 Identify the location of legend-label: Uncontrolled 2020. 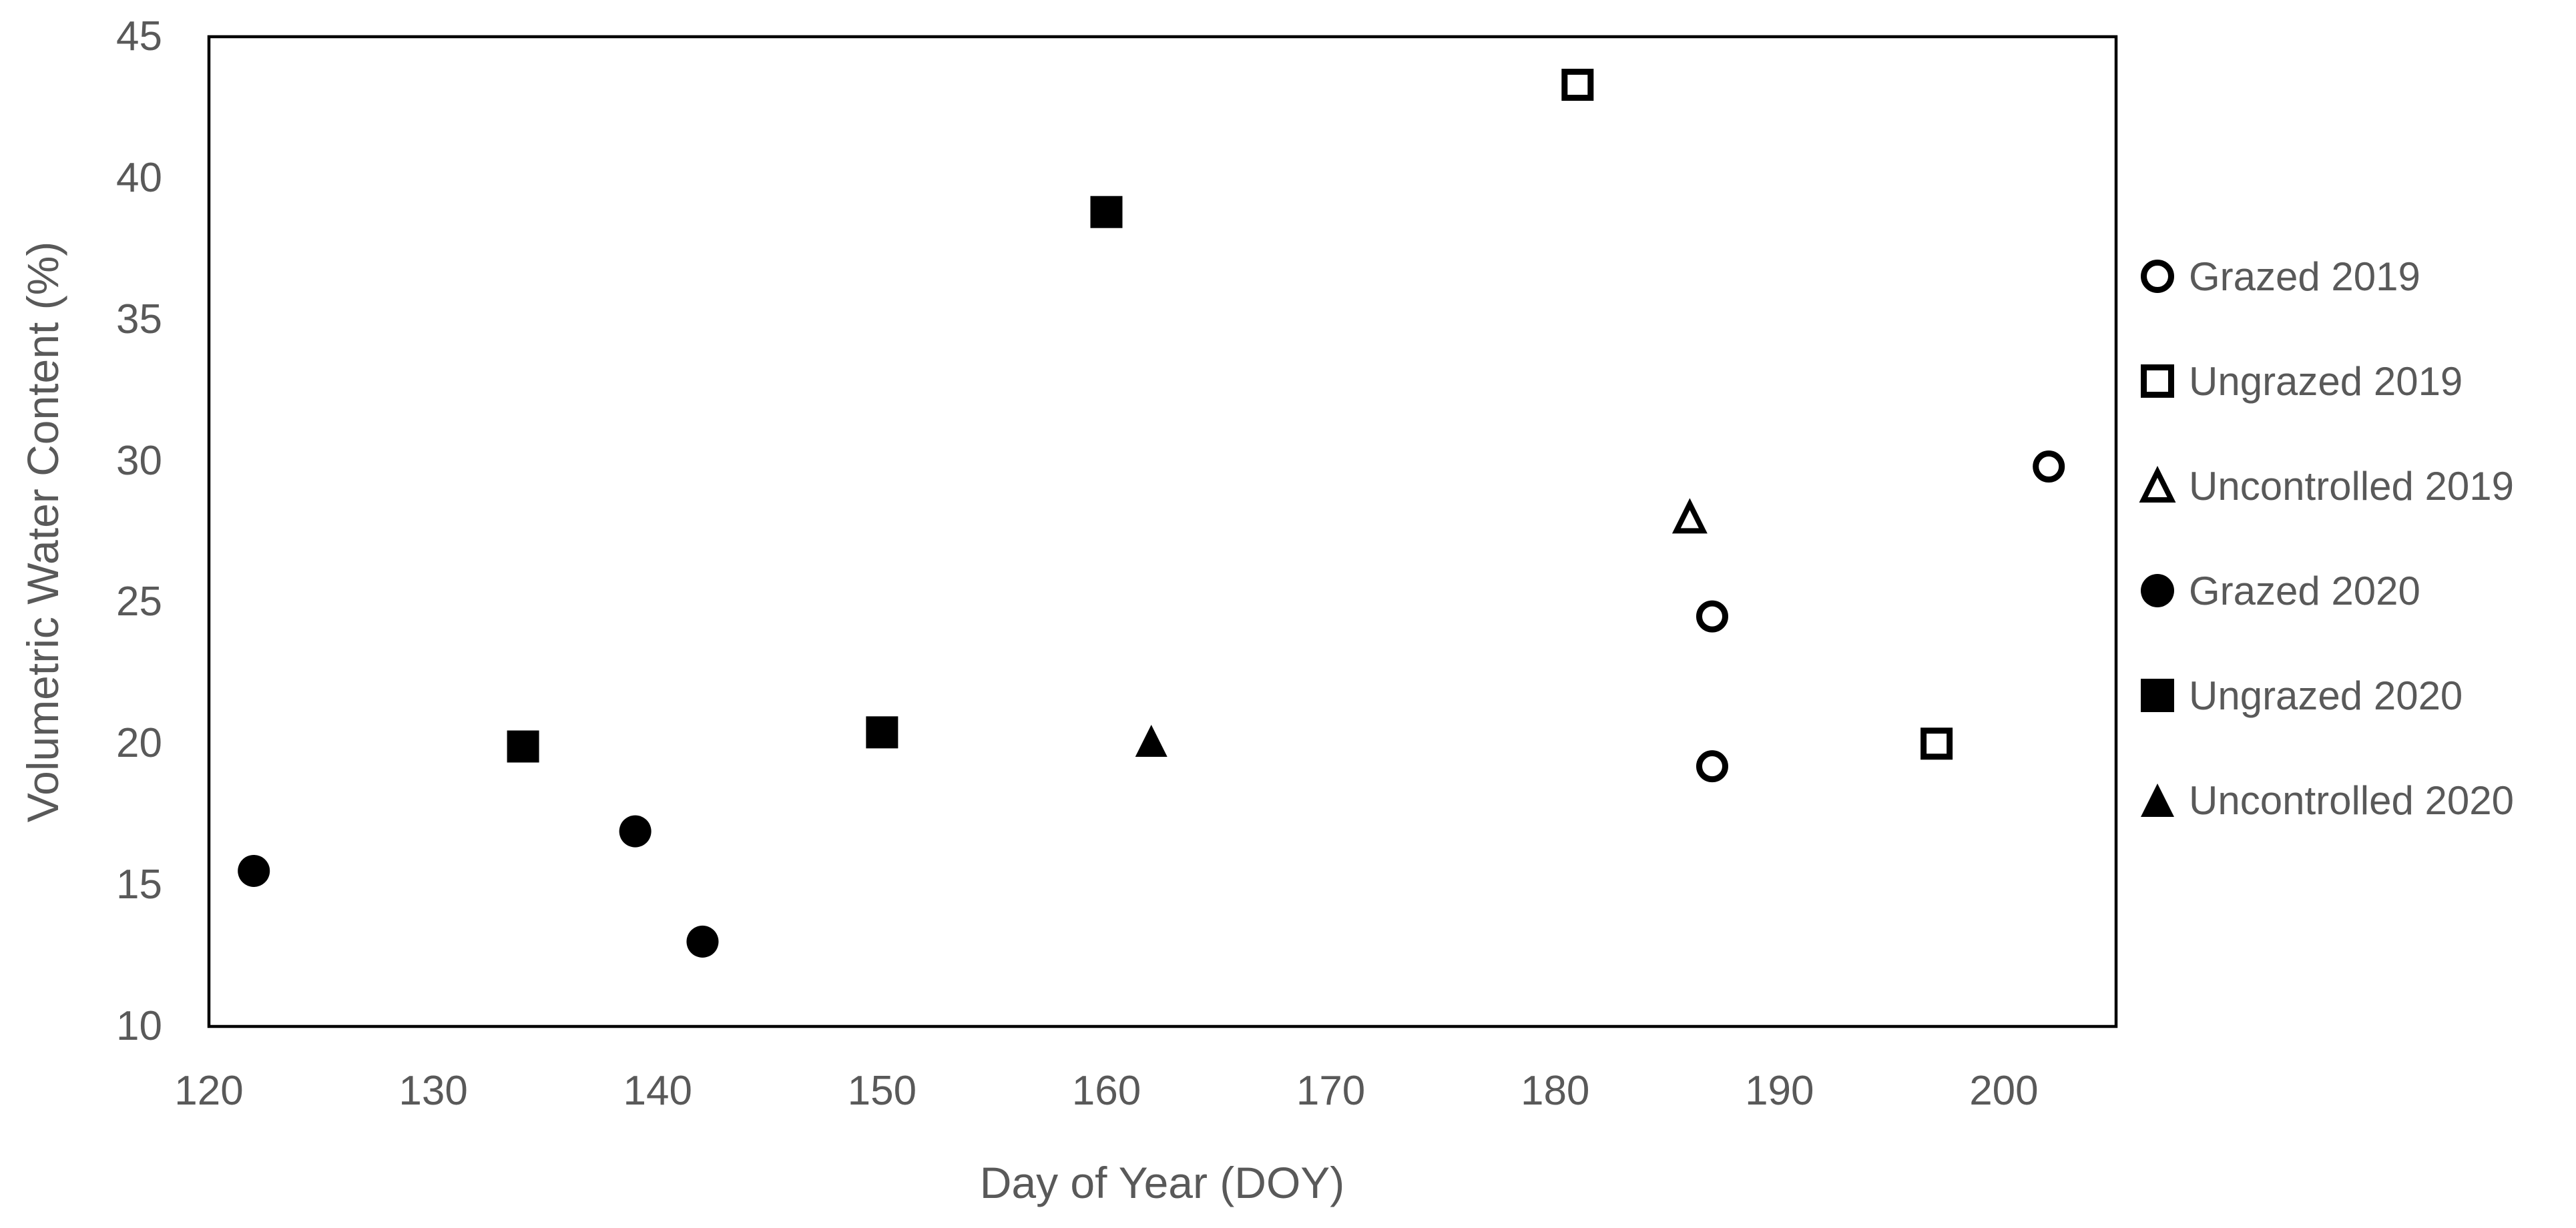
(2352, 801).